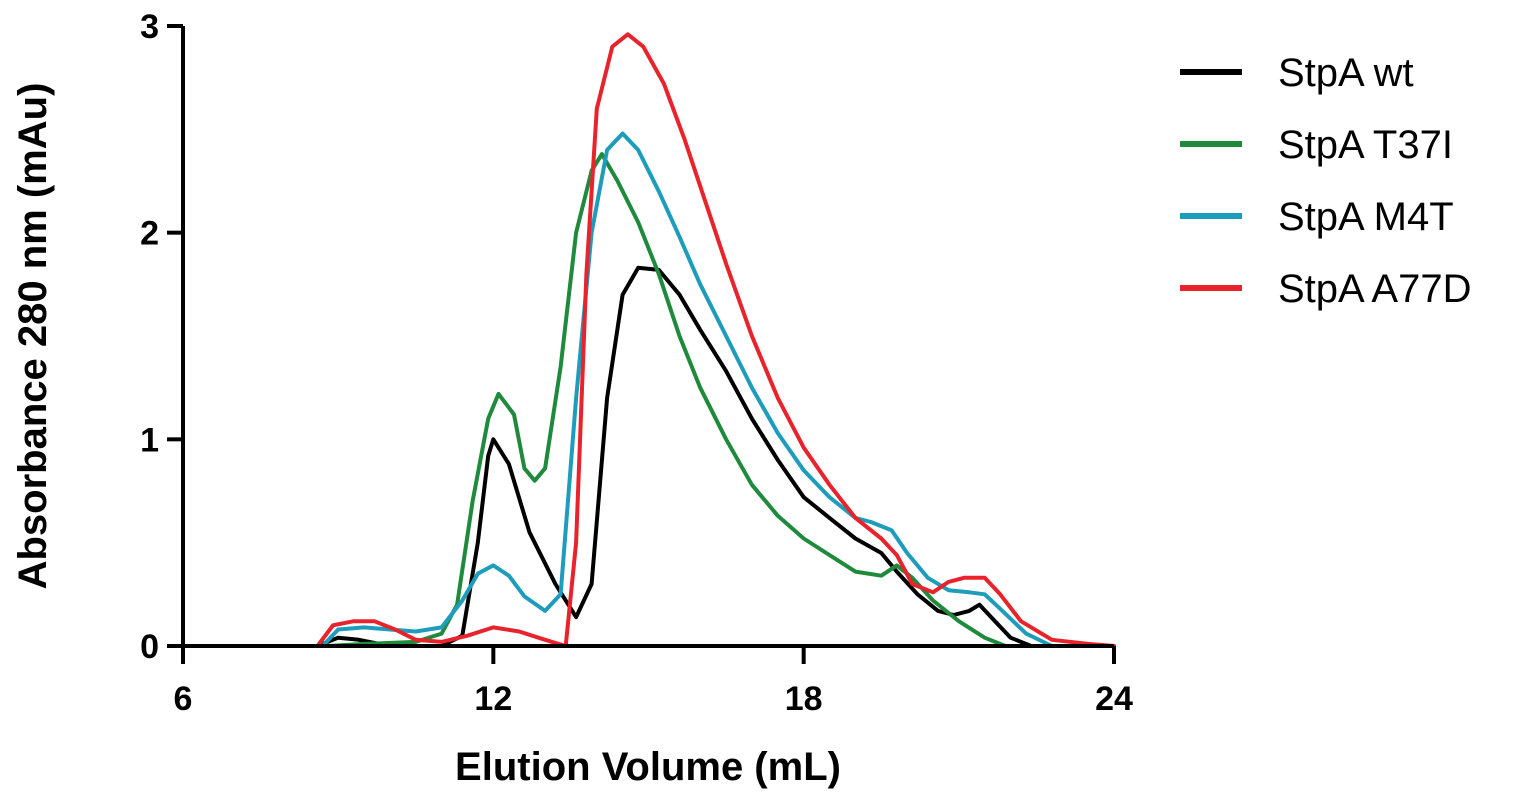 The image size is (1539, 800). Describe the element at coordinates (33, 336) in the screenshot. I see `y-axis-title: Absorbance 280 nm (mAu)` at that location.